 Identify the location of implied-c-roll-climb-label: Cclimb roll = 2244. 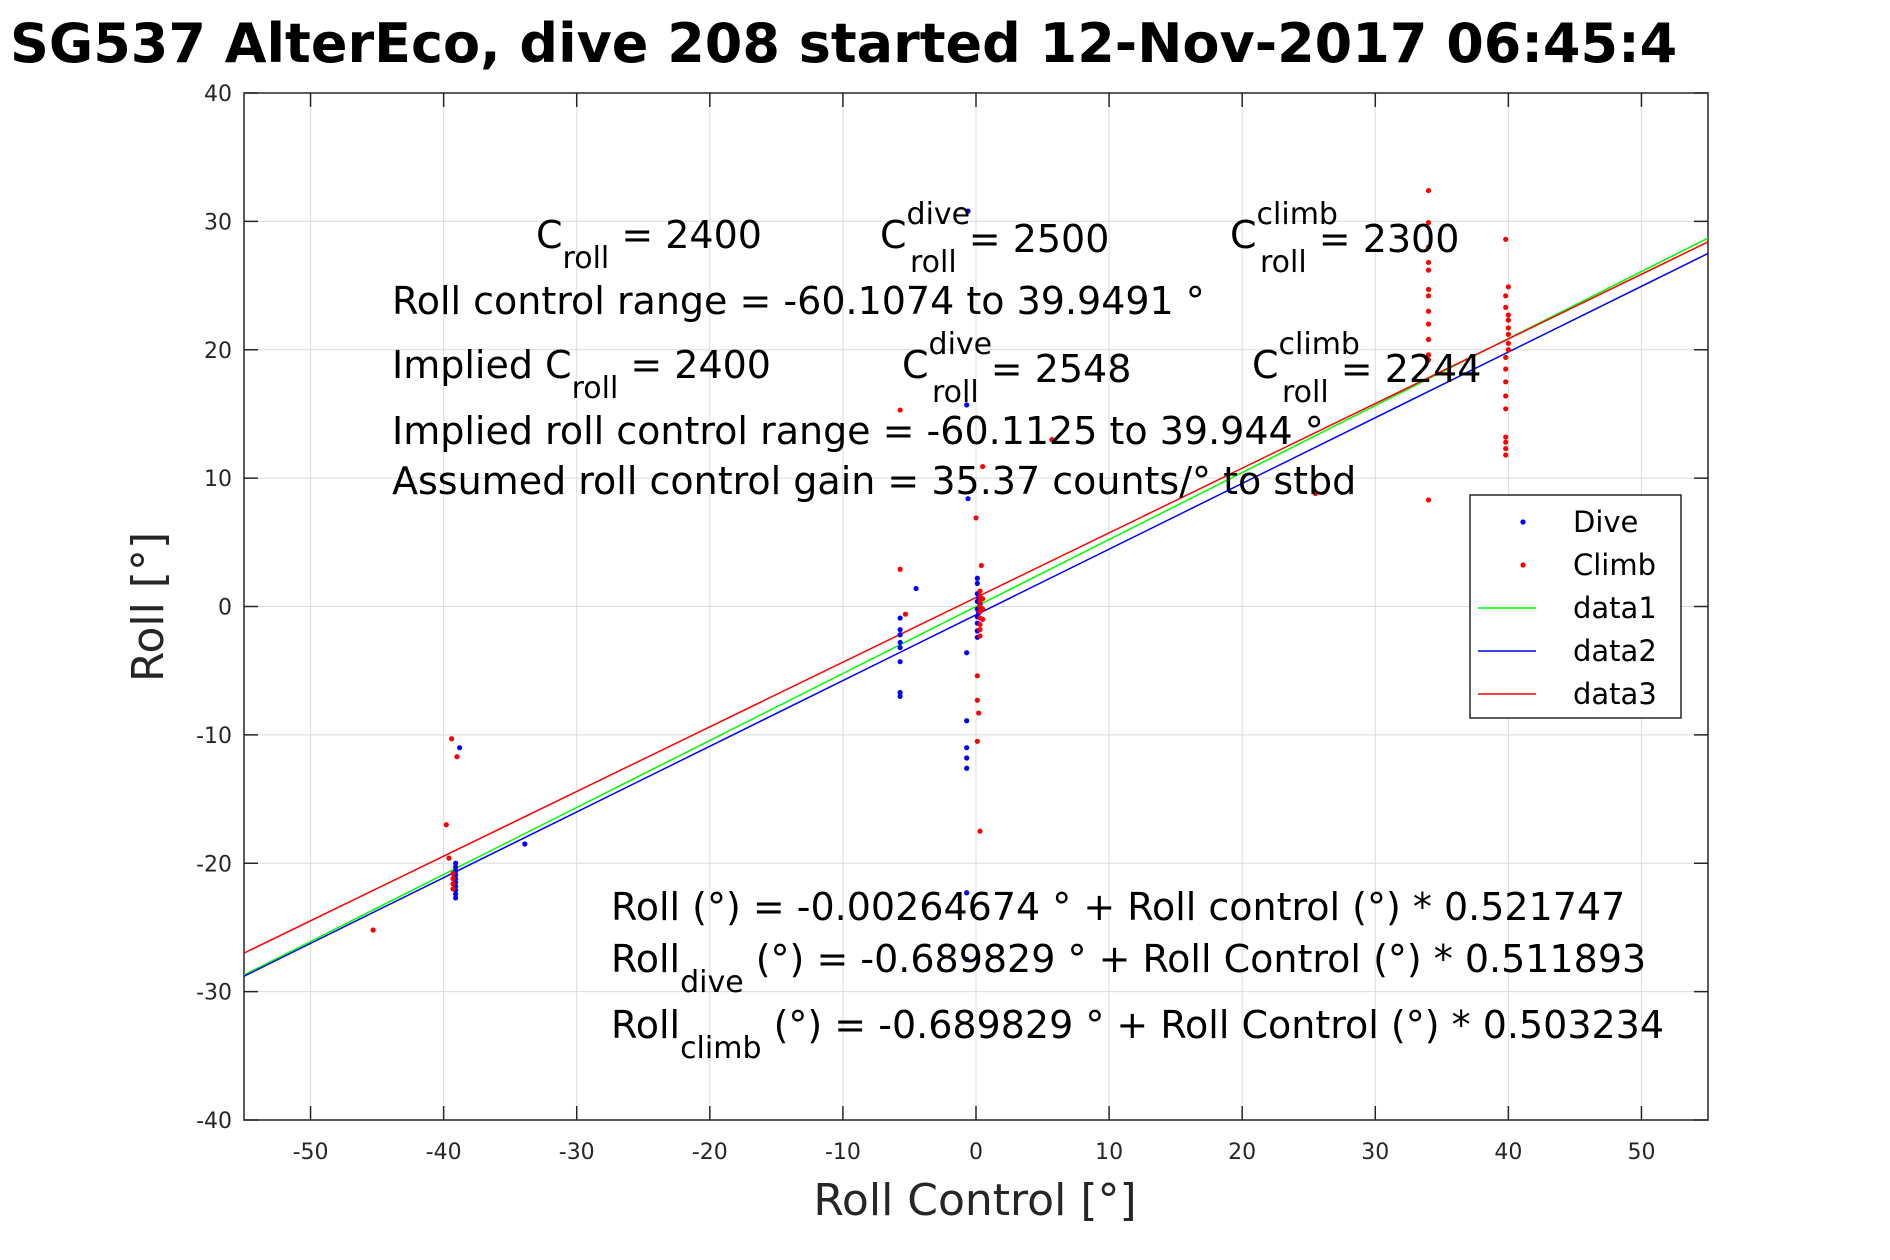
(1366, 368).